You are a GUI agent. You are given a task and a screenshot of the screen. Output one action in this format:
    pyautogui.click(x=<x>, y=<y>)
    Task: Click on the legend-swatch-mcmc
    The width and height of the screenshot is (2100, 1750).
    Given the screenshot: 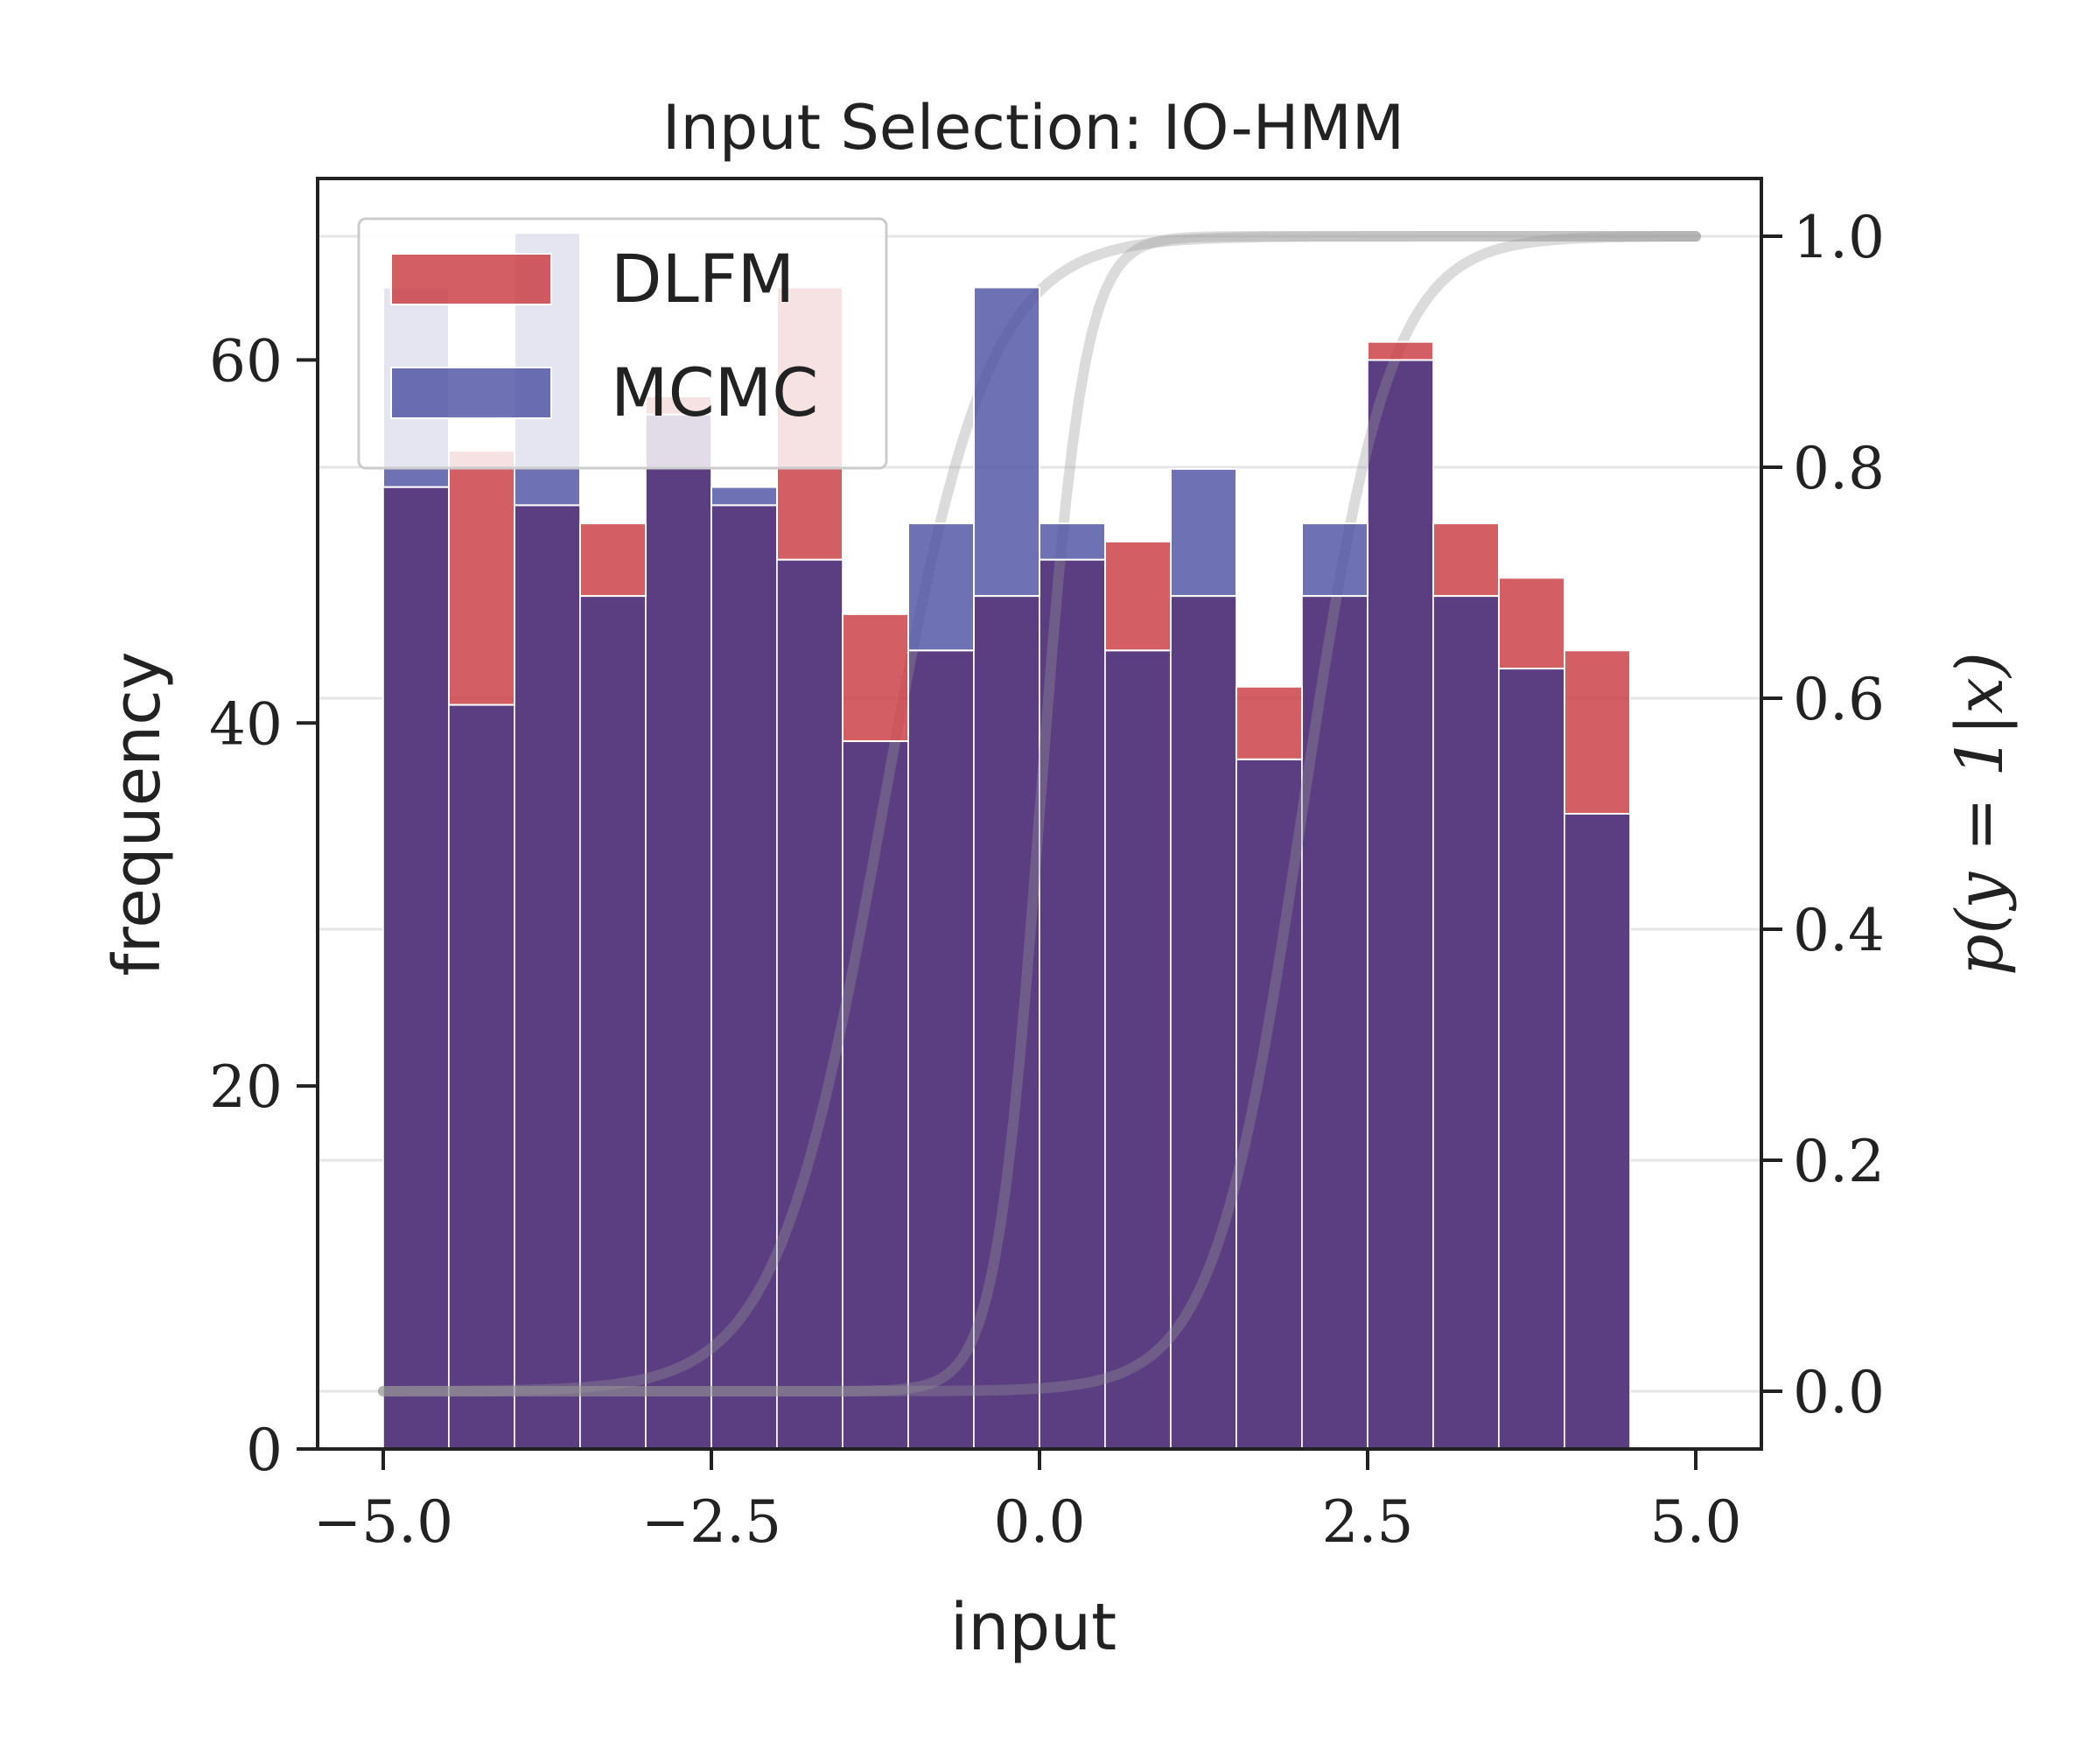 What is the action you would take?
    pyautogui.click(x=471, y=393)
    